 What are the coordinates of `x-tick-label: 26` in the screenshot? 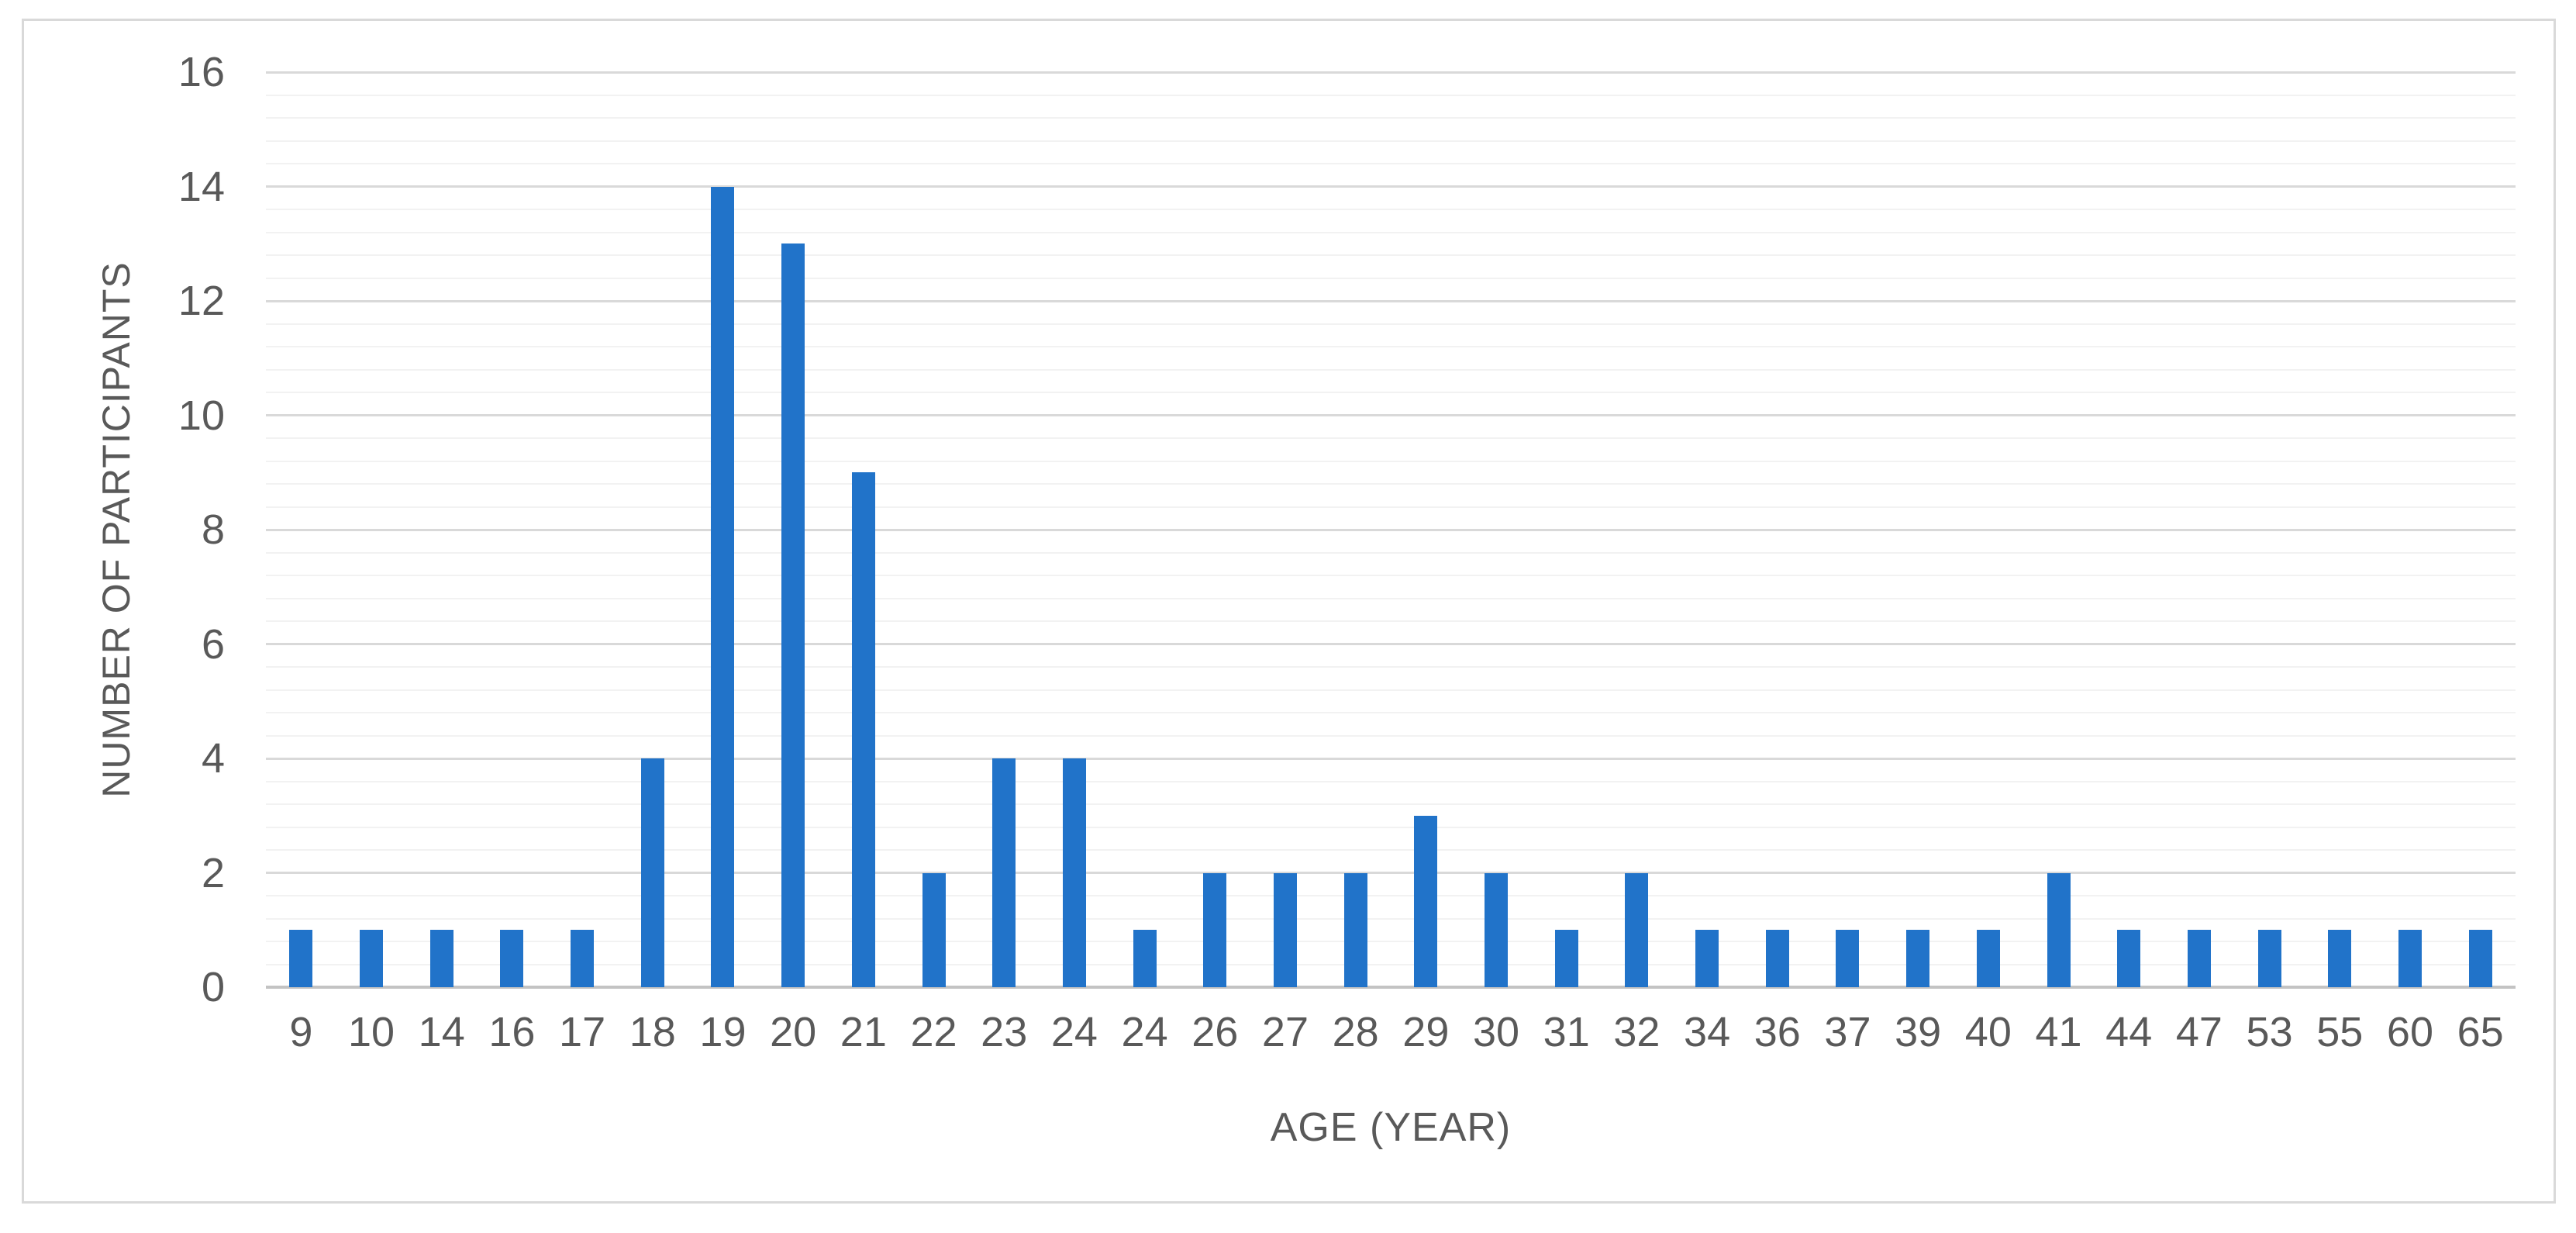 It's located at (1215, 1032).